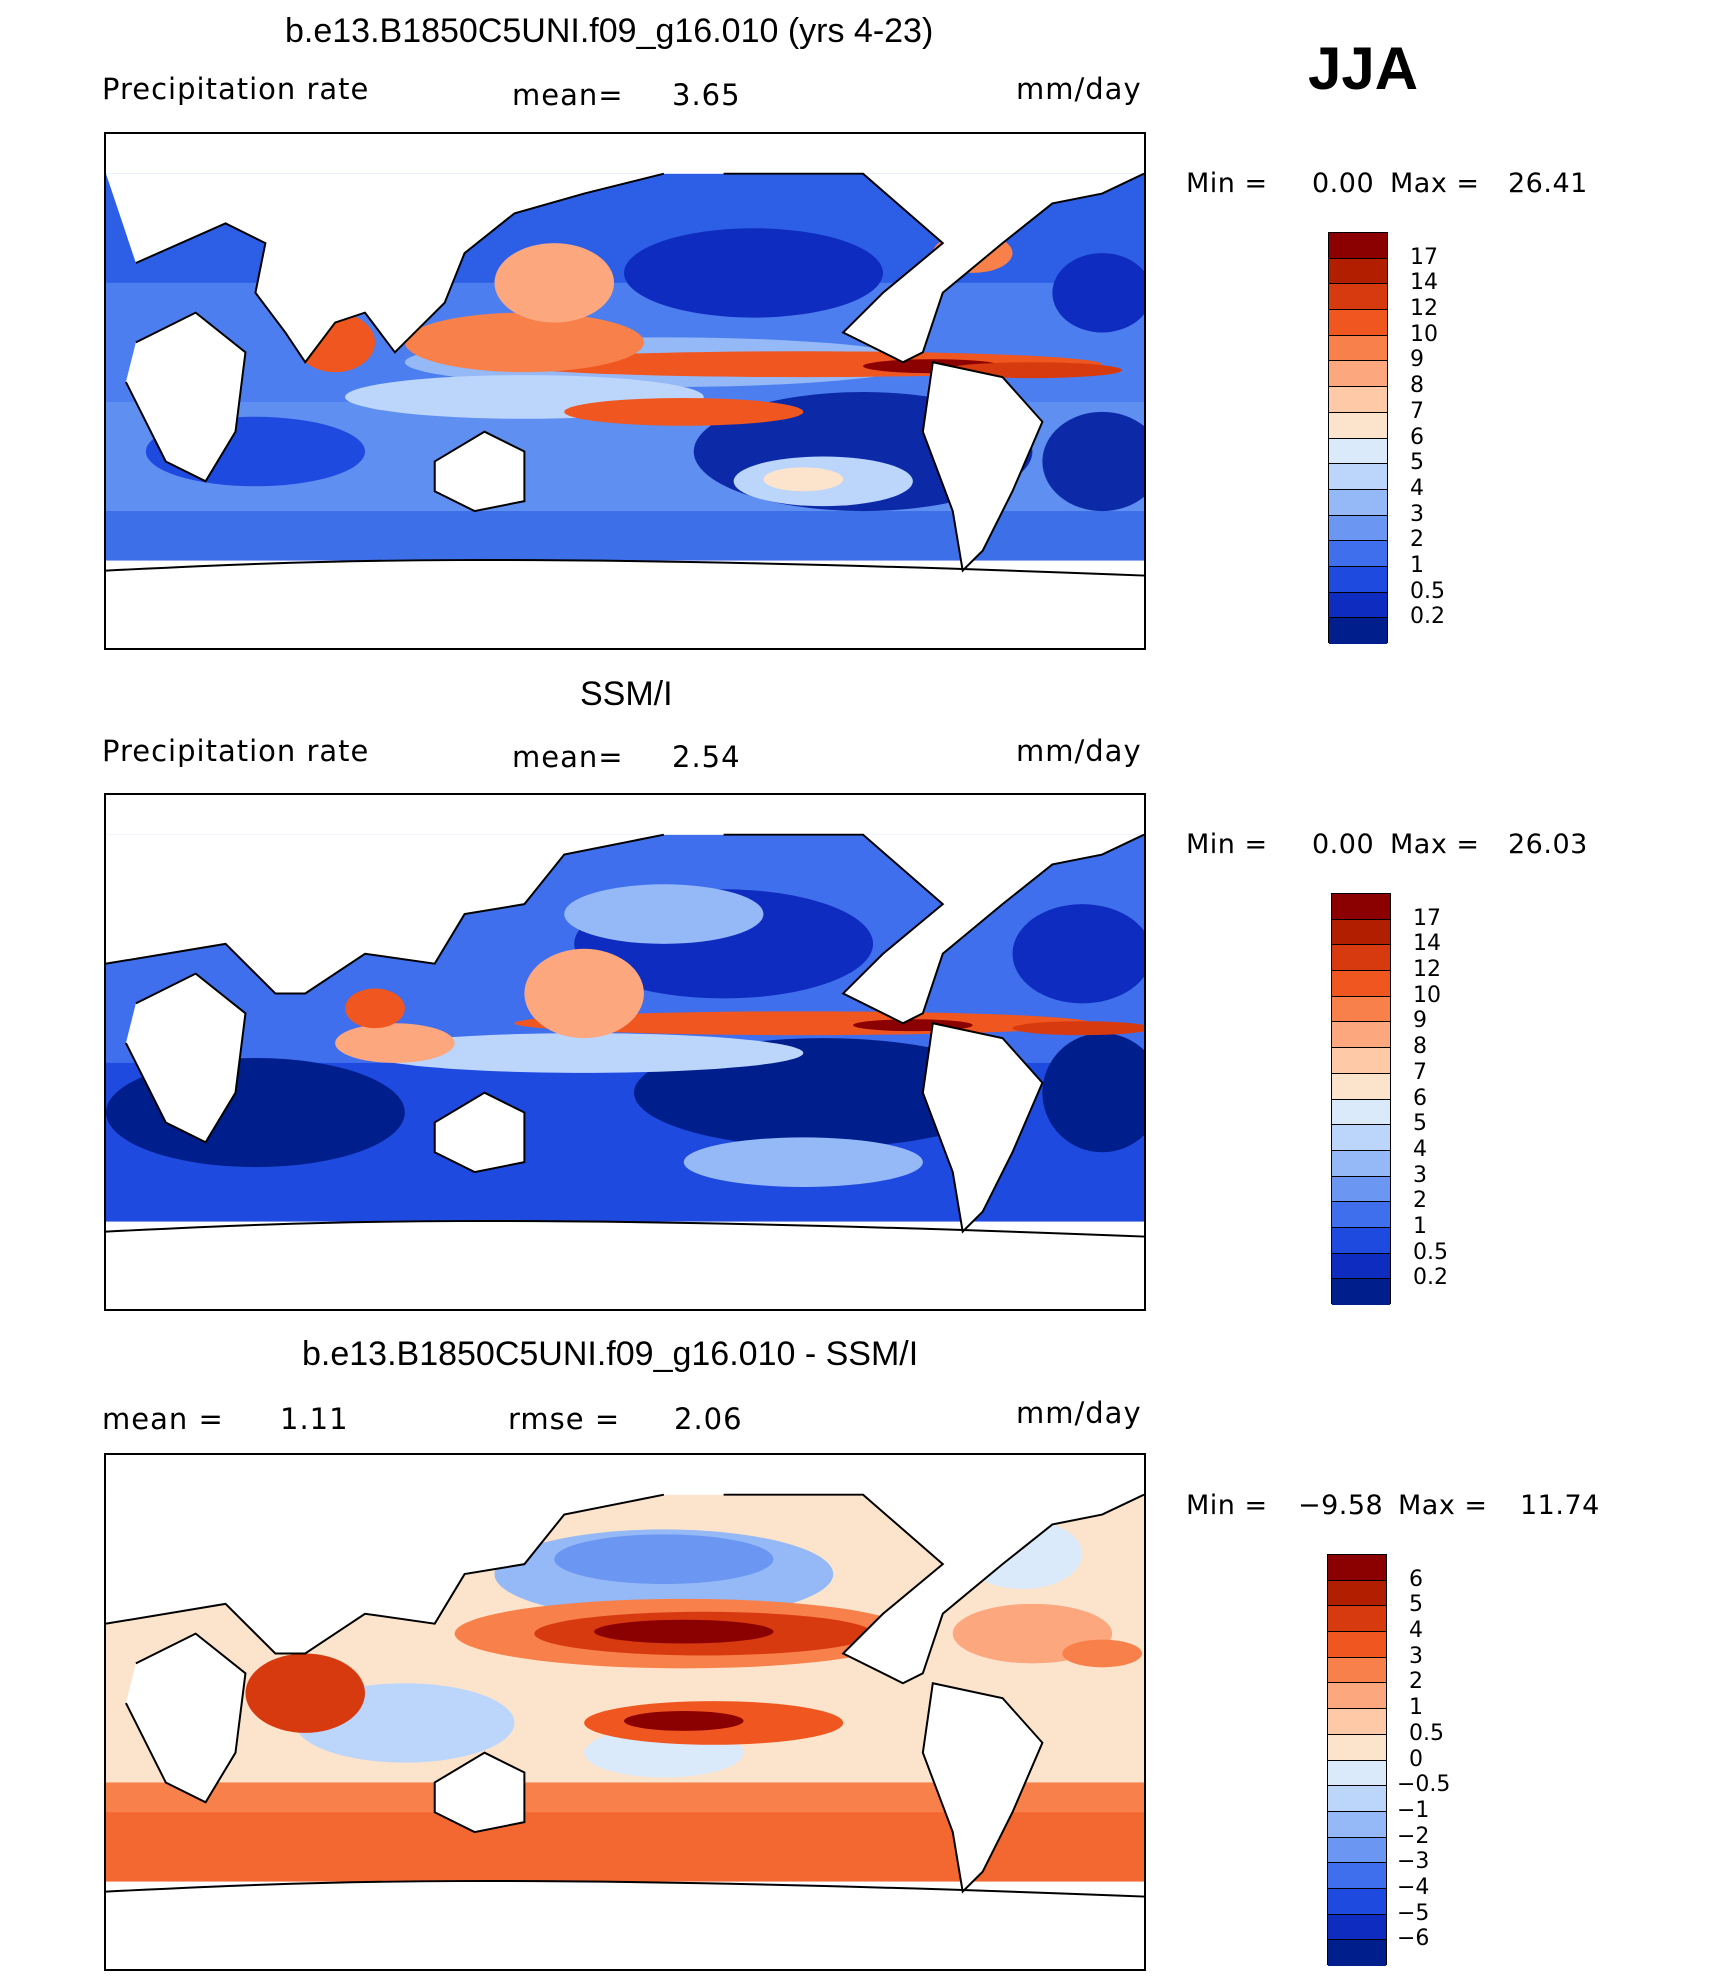  What do you see at coordinates (1548, 844) in the screenshot?
I see `panel-2-max-value: 26.03` at bounding box center [1548, 844].